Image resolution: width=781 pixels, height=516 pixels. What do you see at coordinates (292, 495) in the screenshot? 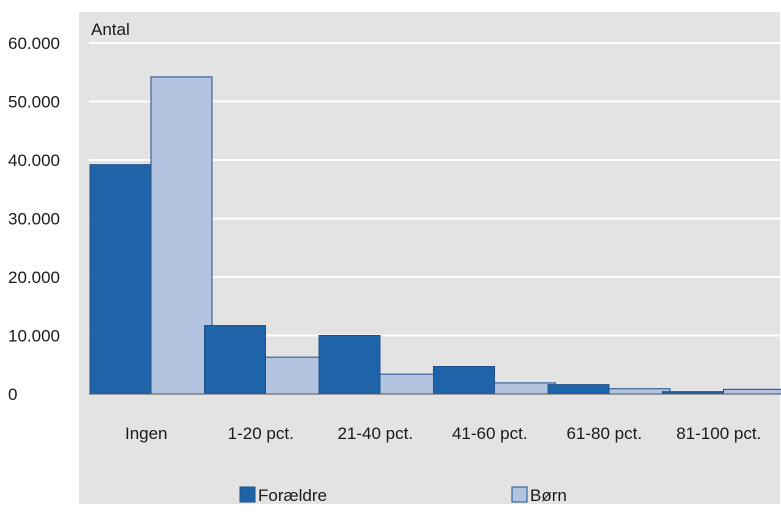
I see `legend-label: Forældre` at bounding box center [292, 495].